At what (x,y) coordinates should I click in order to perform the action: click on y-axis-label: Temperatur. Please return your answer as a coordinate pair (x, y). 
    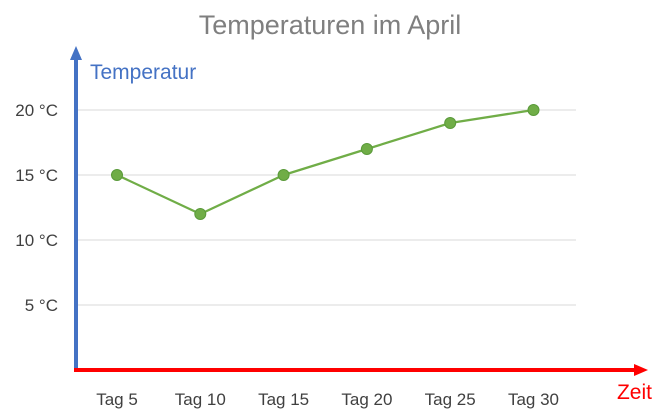
    Looking at the image, I should click on (143, 72).